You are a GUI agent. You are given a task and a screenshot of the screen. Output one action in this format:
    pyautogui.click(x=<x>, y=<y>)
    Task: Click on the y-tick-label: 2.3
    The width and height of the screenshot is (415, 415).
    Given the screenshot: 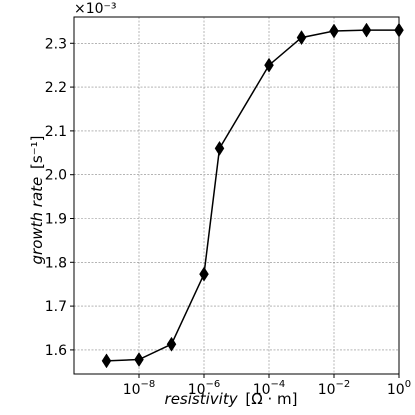 What is the action you would take?
    pyautogui.click(x=56, y=44)
    